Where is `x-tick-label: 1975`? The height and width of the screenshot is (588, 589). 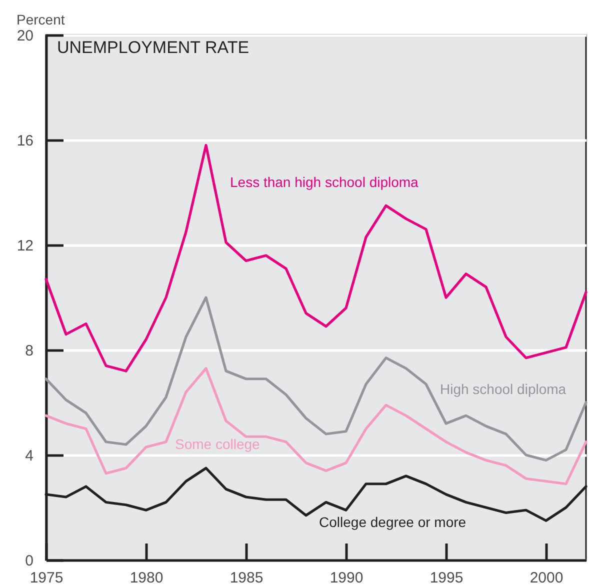 x-tick-label: 1975 is located at coordinates (47, 578).